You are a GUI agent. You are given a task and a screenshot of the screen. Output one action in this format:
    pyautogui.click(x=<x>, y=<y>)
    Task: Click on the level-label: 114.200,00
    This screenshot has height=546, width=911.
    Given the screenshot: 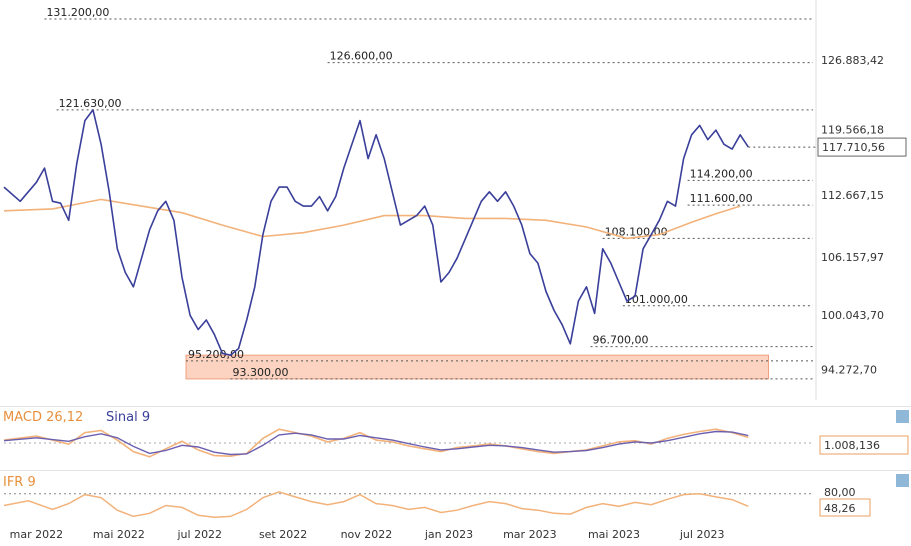 What is the action you would take?
    pyautogui.click(x=721, y=173)
    